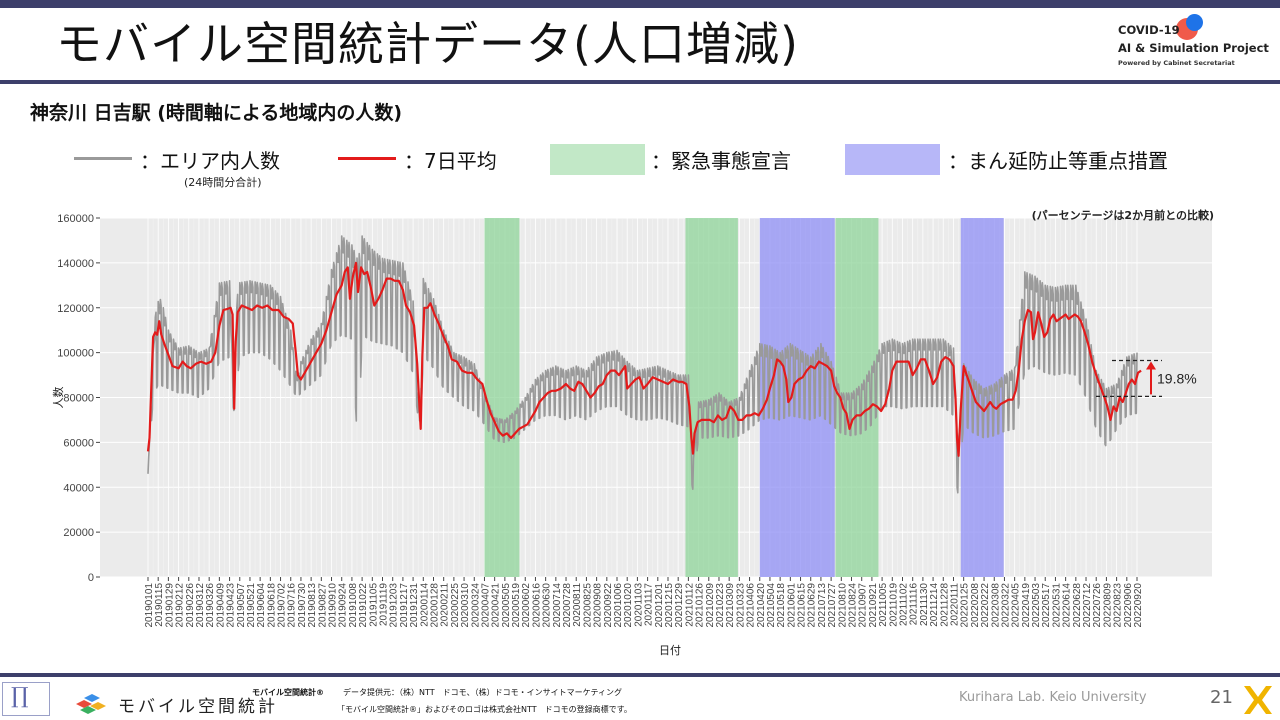  What do you see at coordinates (1026, 605) in the screenshot?
I see `x-tick-label: 20220419` at bounding box center [1026, 605].